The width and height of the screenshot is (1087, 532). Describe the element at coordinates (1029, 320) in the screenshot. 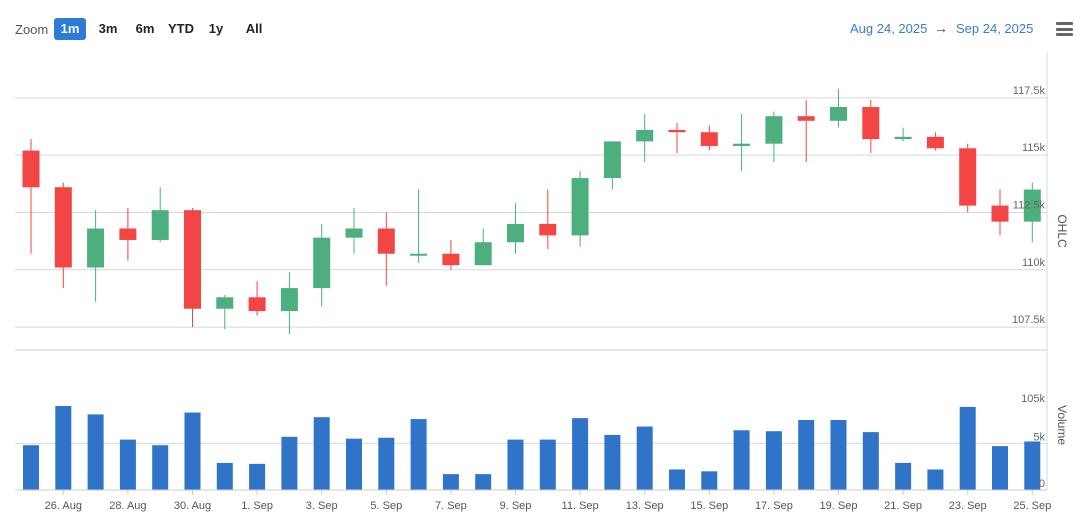

I see `ohlc-tick-label: 107.5k` at that location.